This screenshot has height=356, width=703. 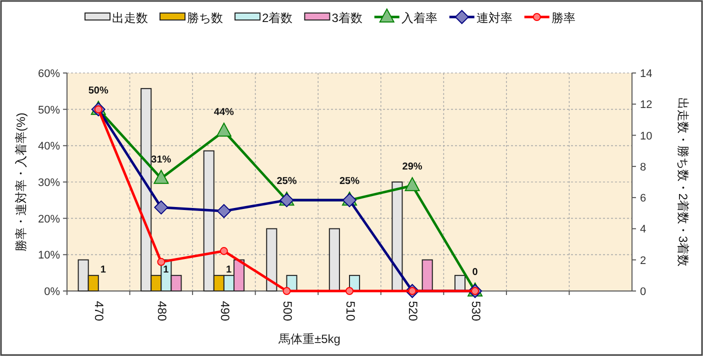 I want to click on y-tick-label: 20%, so click(x=49, y=219).